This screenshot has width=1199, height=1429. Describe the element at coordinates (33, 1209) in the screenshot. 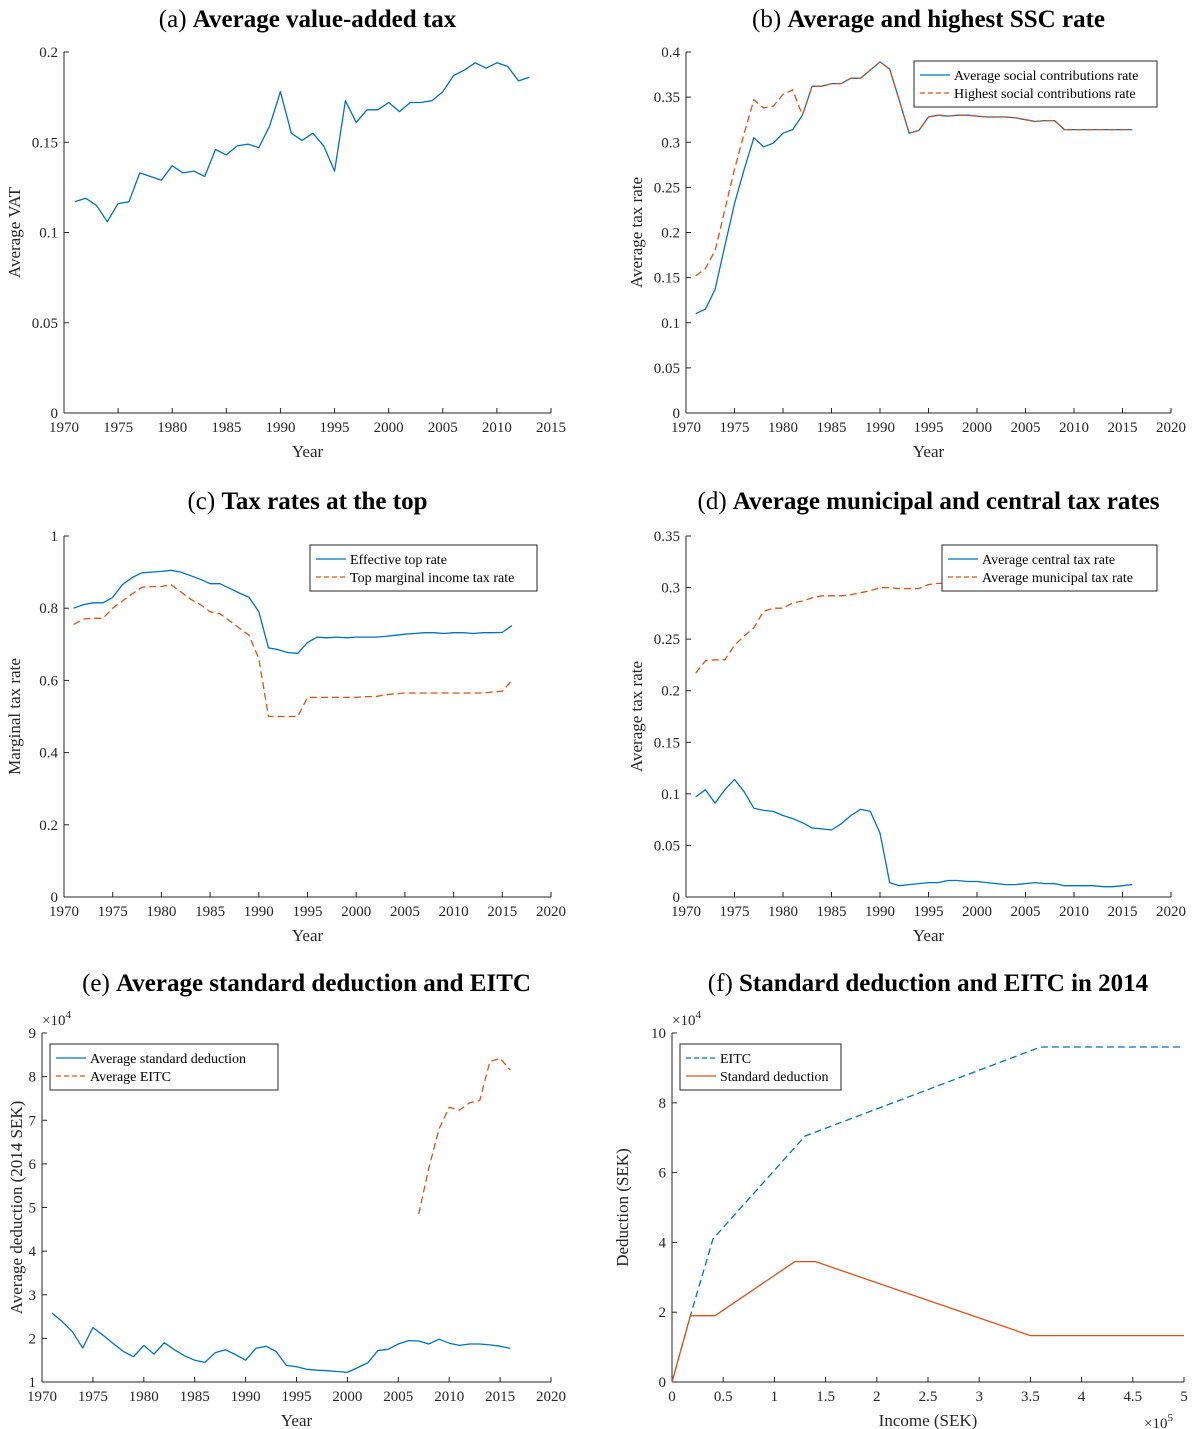

I see `y-tick-label: 5` at that location.